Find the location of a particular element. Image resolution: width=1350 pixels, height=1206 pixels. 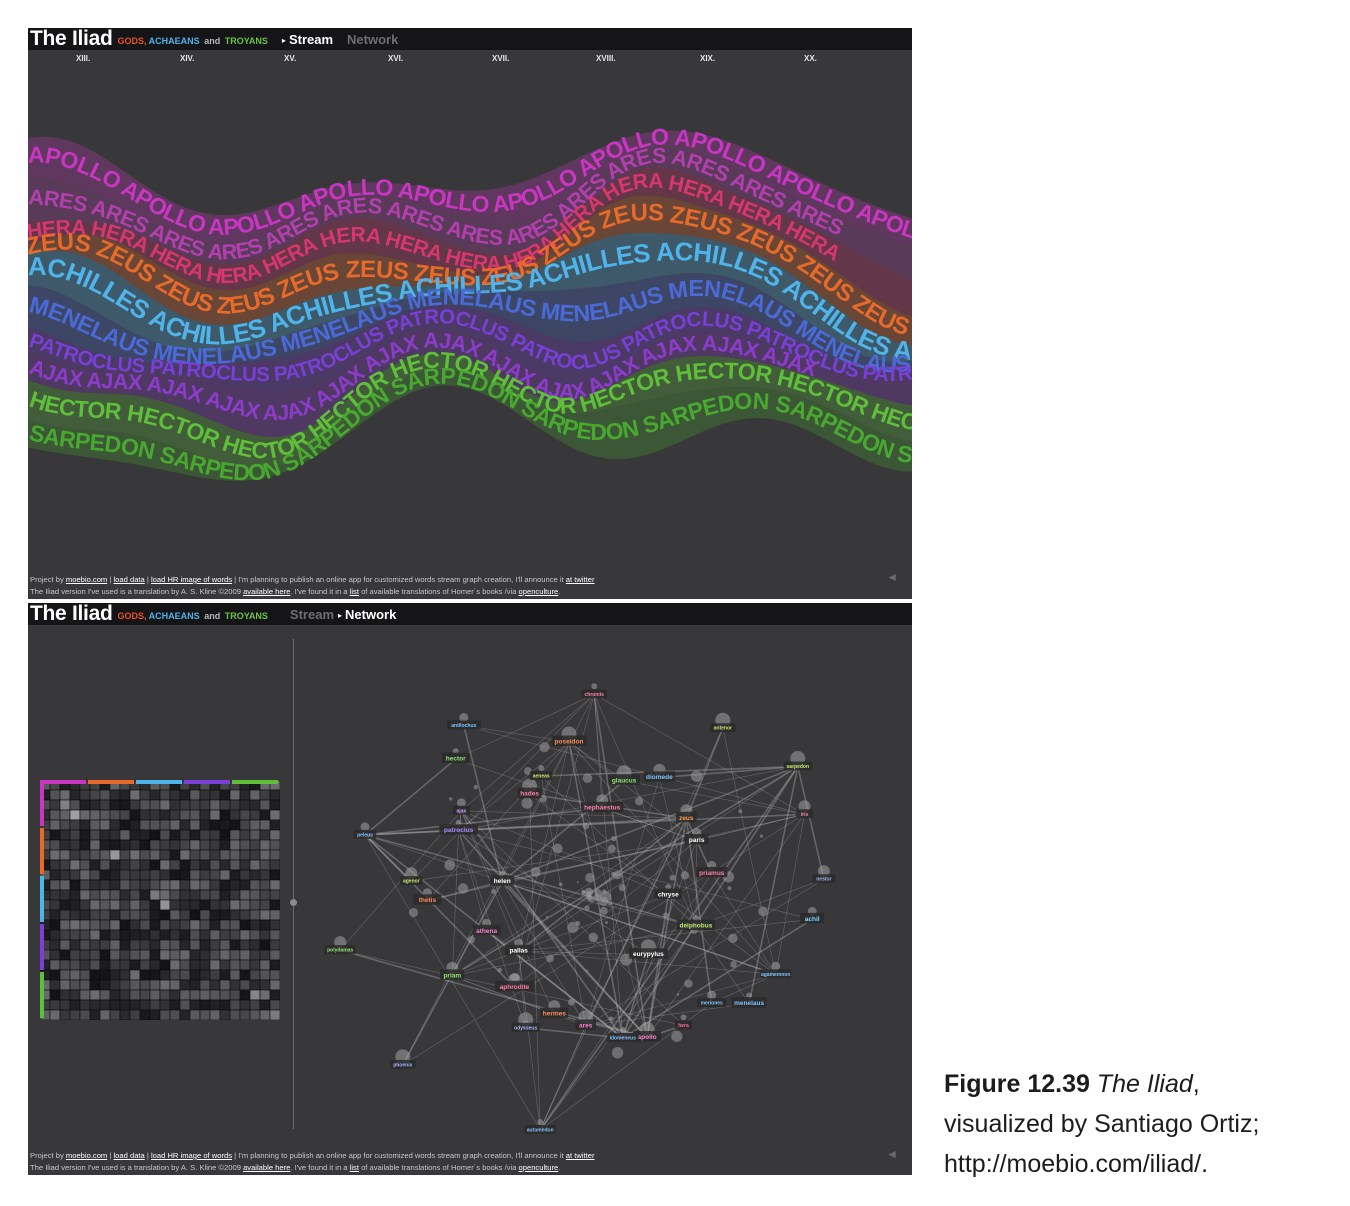

divider-handle is located at coordinates (293, 902).